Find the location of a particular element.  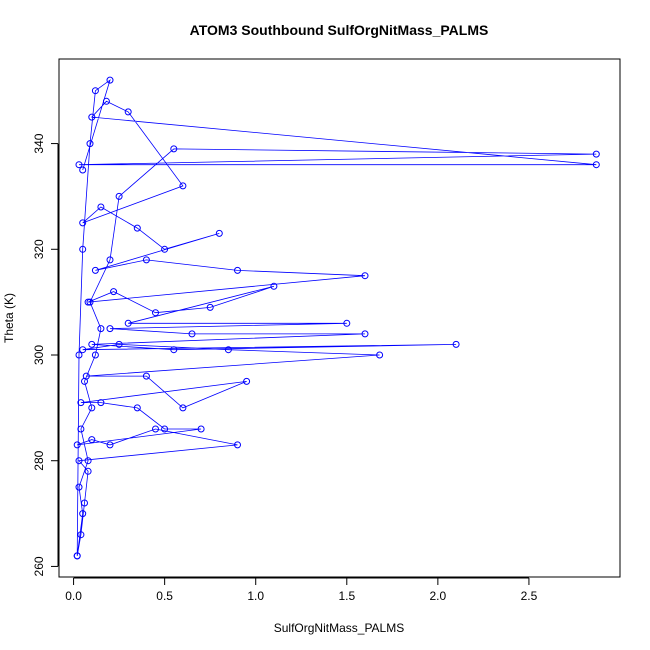

y-tick-label: 260 is located at coordinates (39, 566).